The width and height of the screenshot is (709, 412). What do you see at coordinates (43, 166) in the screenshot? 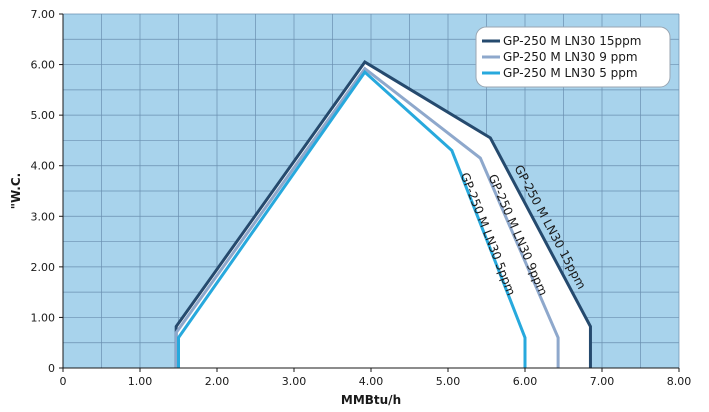
I see `y-tick-label: 4.00` at bounding box center [43, 166].